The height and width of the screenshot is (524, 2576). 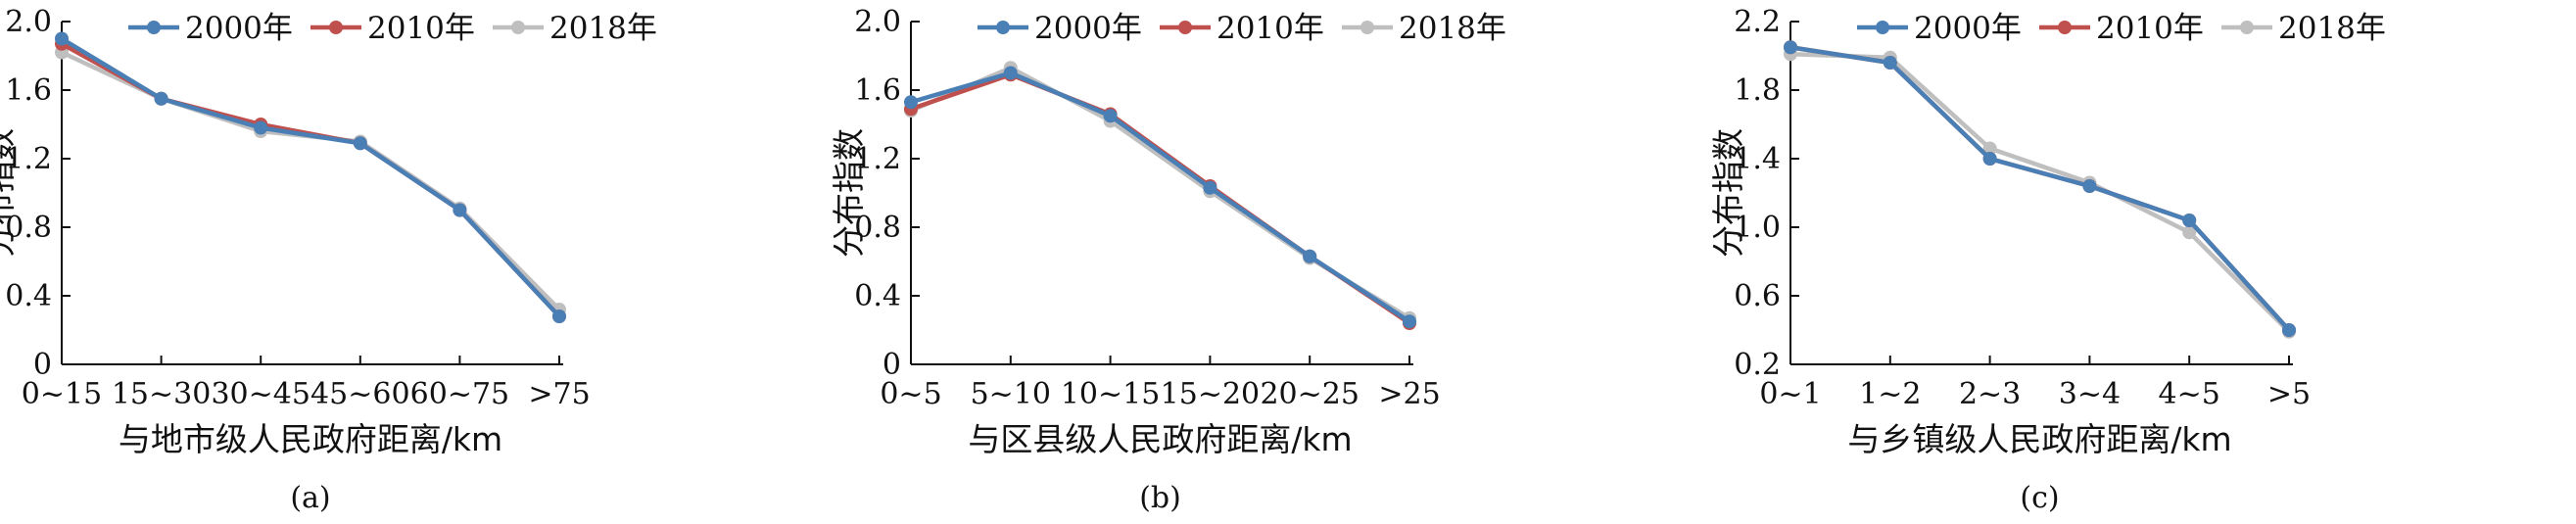 What do you see at coordinates (1160, 498) in the screenshot?
I see `panel-label: (b)` at bounding box center [1160, 498].